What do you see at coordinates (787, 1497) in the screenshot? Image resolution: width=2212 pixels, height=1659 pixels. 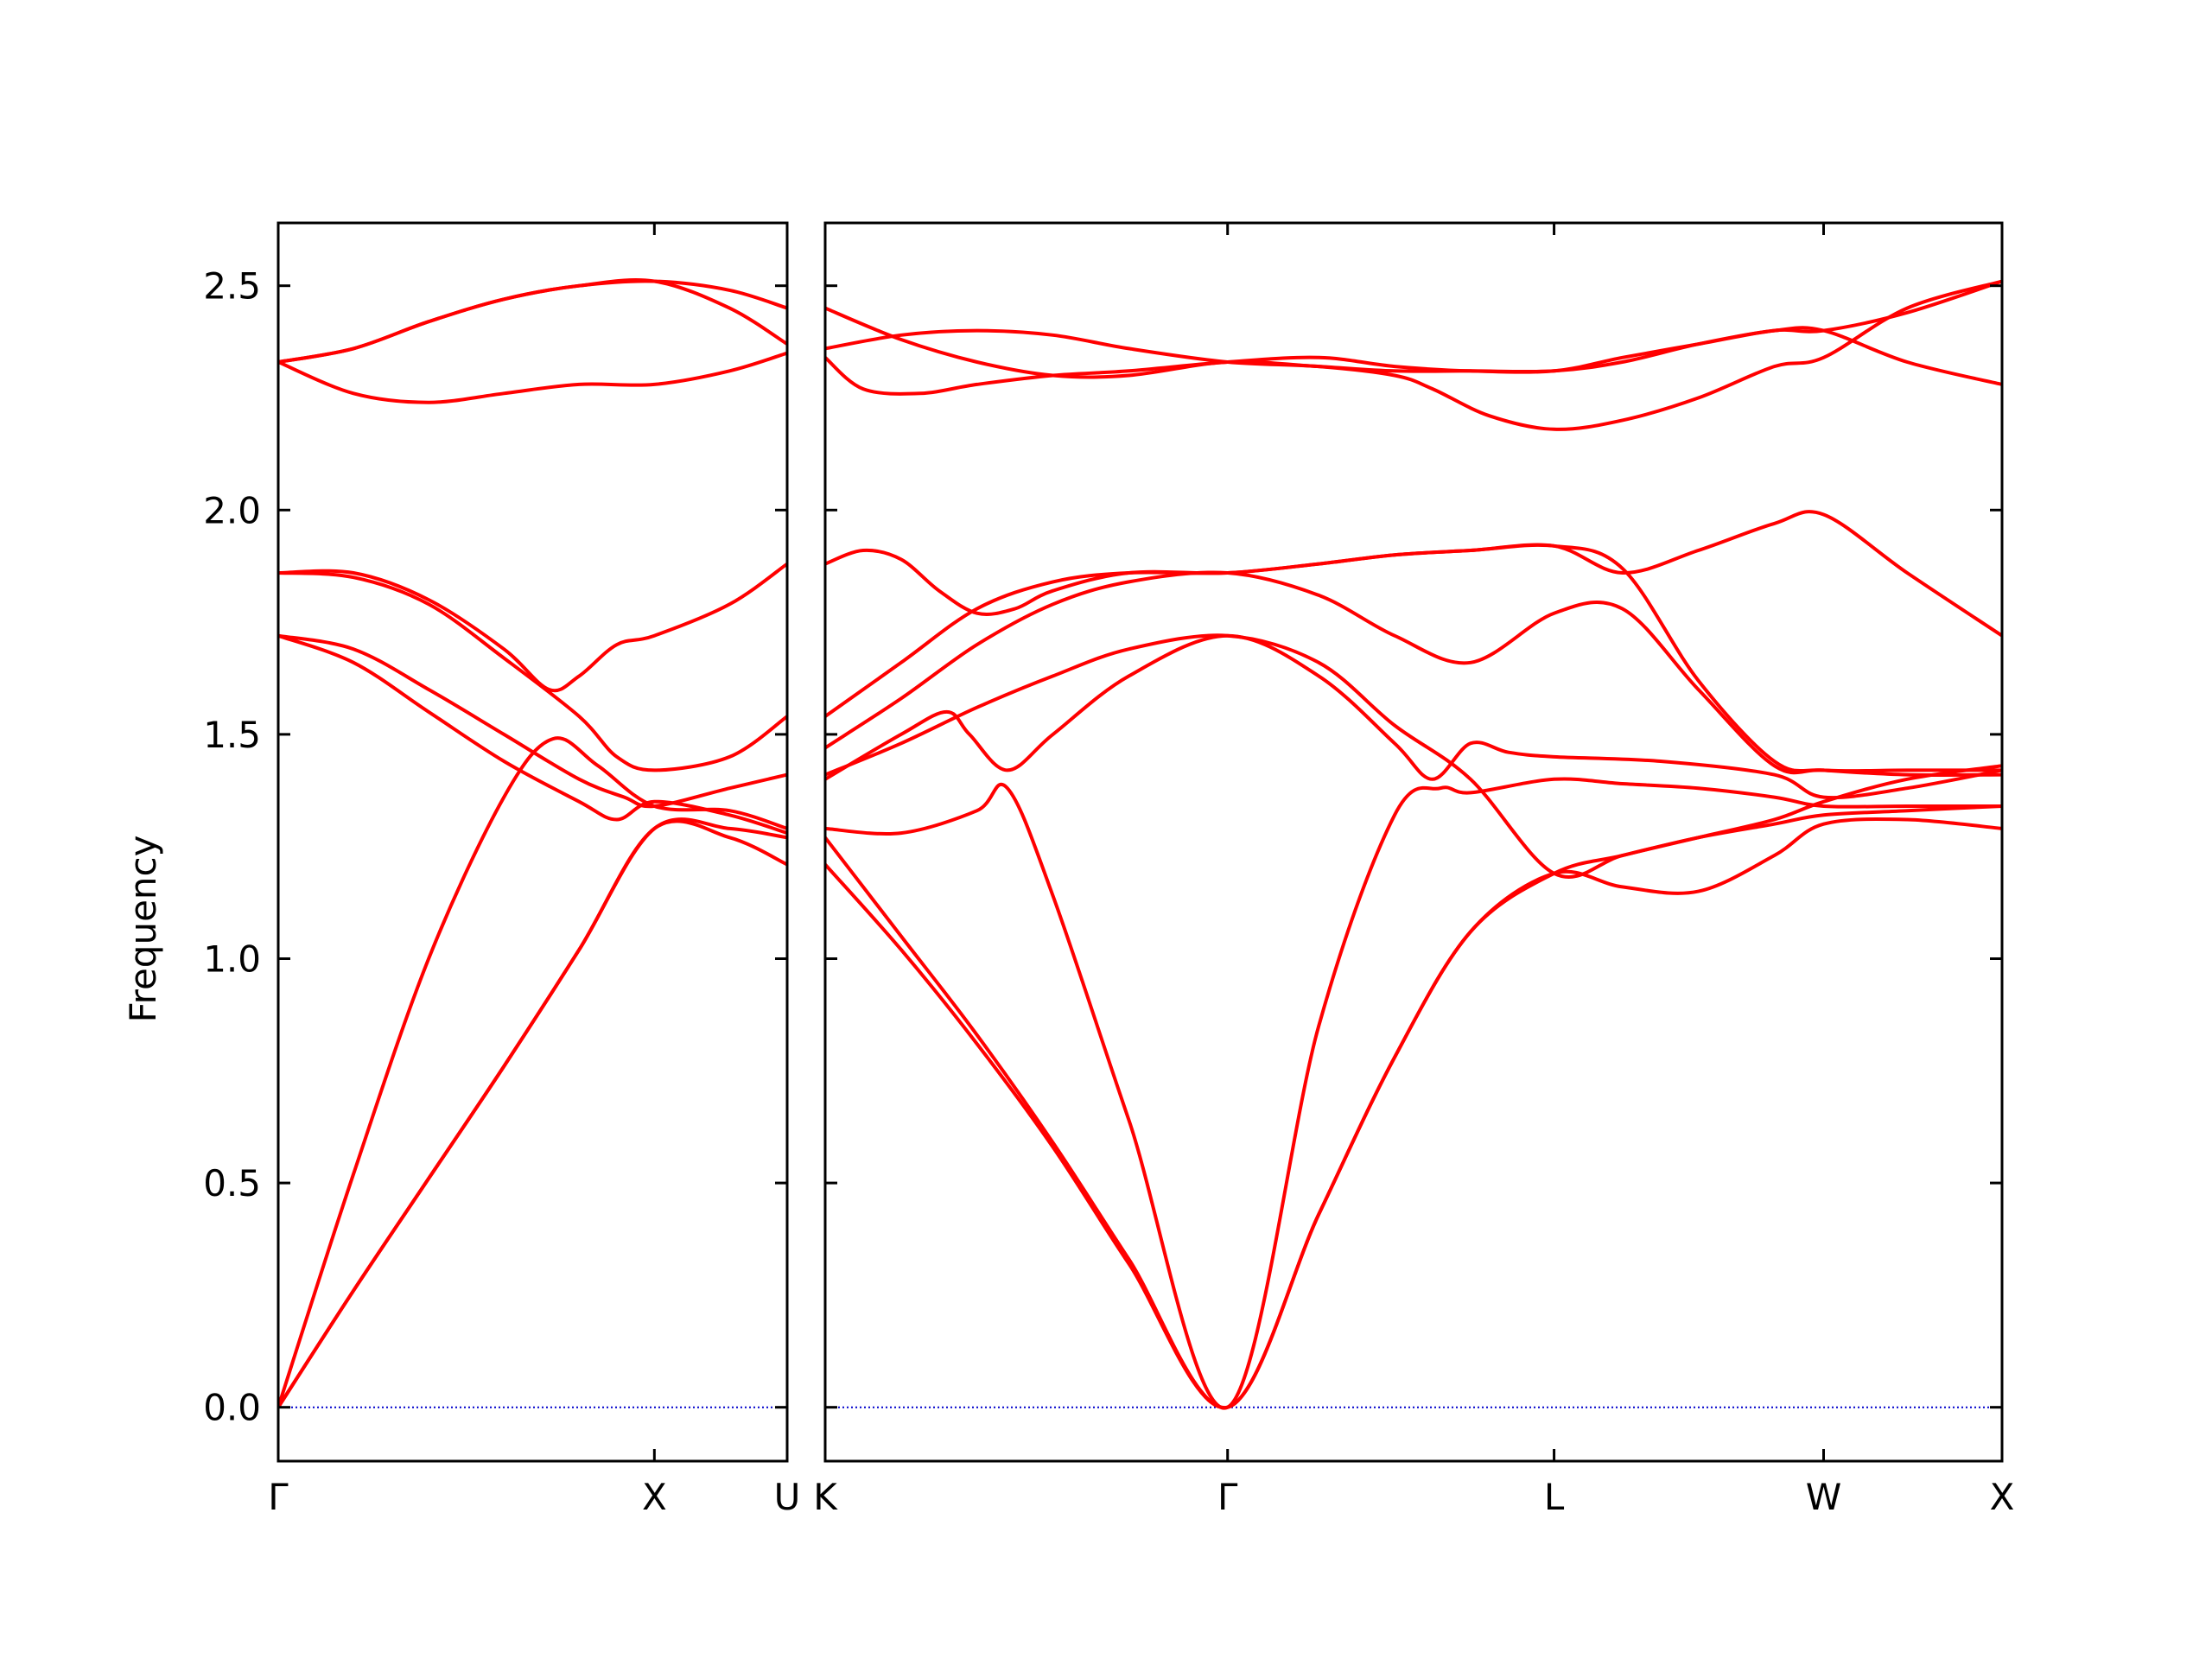 I see `x-tick-label: U` at bounding box center [787, 1497].